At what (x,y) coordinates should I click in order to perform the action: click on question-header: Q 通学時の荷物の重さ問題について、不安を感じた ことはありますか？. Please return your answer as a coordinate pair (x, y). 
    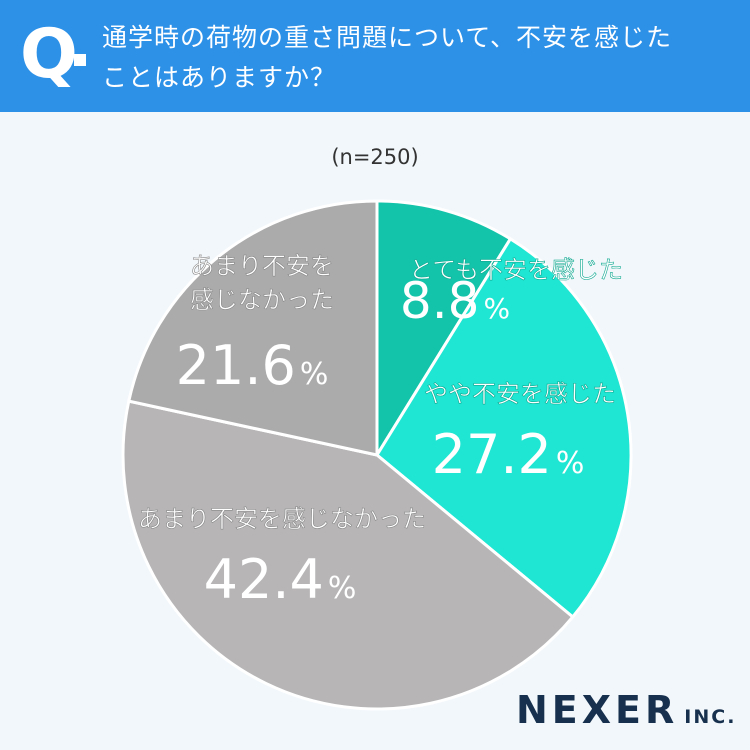
    Looking at the image, I should click on (375, 56).